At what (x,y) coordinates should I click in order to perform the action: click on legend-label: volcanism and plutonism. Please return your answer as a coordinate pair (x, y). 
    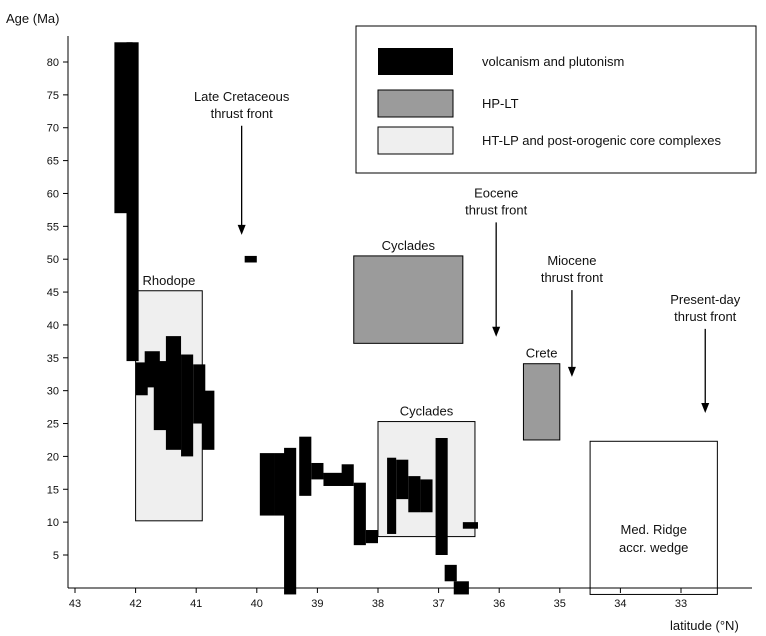
    Looking at the image, I should click on (553, 61).